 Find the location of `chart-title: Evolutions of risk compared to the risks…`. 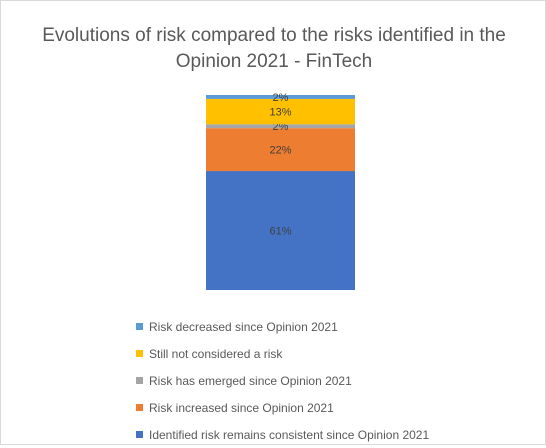

chart-title: Evolutions of risk compared to the risks… is located at coordinates (274, 48).